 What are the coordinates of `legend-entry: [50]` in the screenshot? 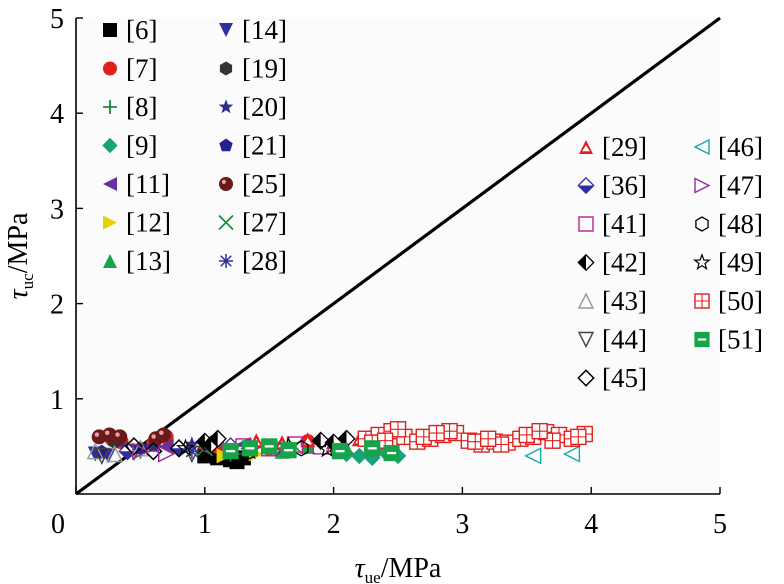 It's located at (728, 301).